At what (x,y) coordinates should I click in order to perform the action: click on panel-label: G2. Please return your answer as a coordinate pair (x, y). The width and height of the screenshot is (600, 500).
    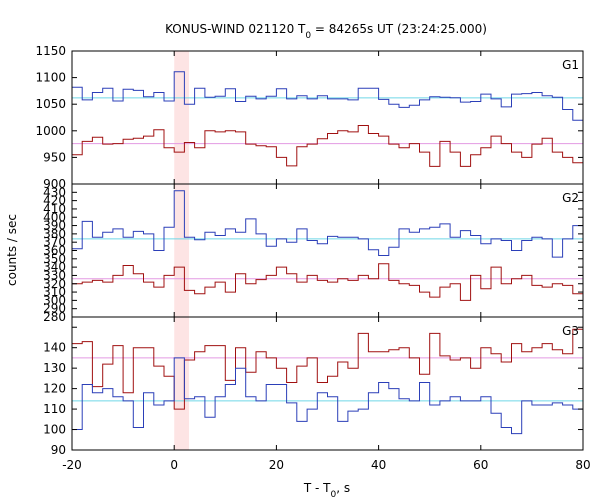
    Looking at the image, I should click on (570, 198).